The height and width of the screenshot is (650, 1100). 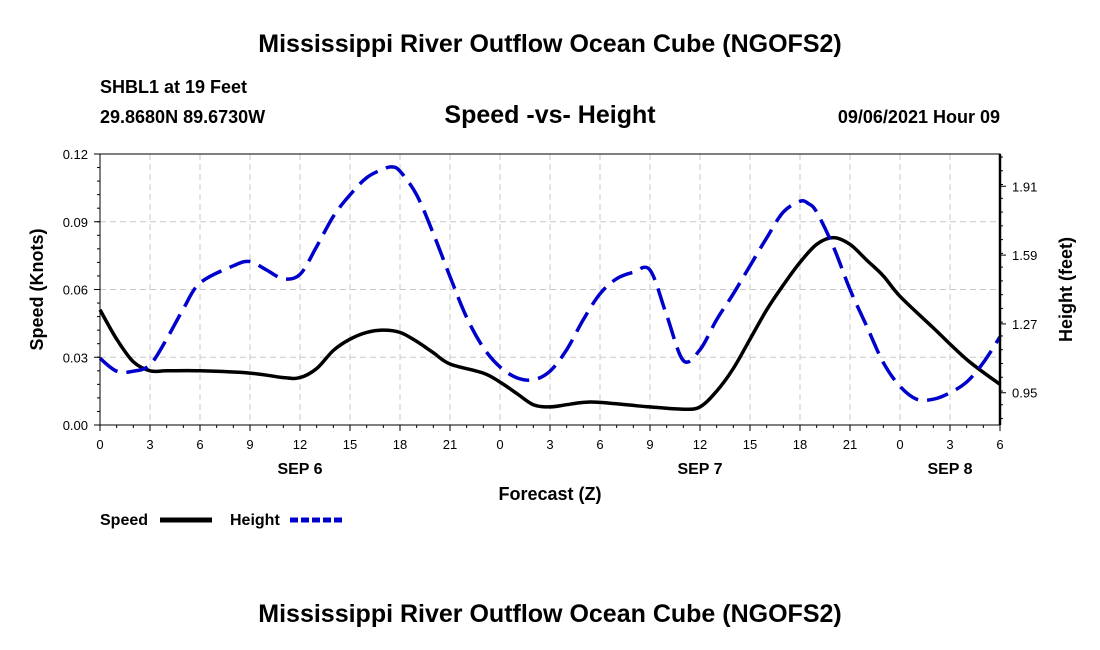 I want to click on y2-axis-title: Height (feet), so click(x=1066, y=289).